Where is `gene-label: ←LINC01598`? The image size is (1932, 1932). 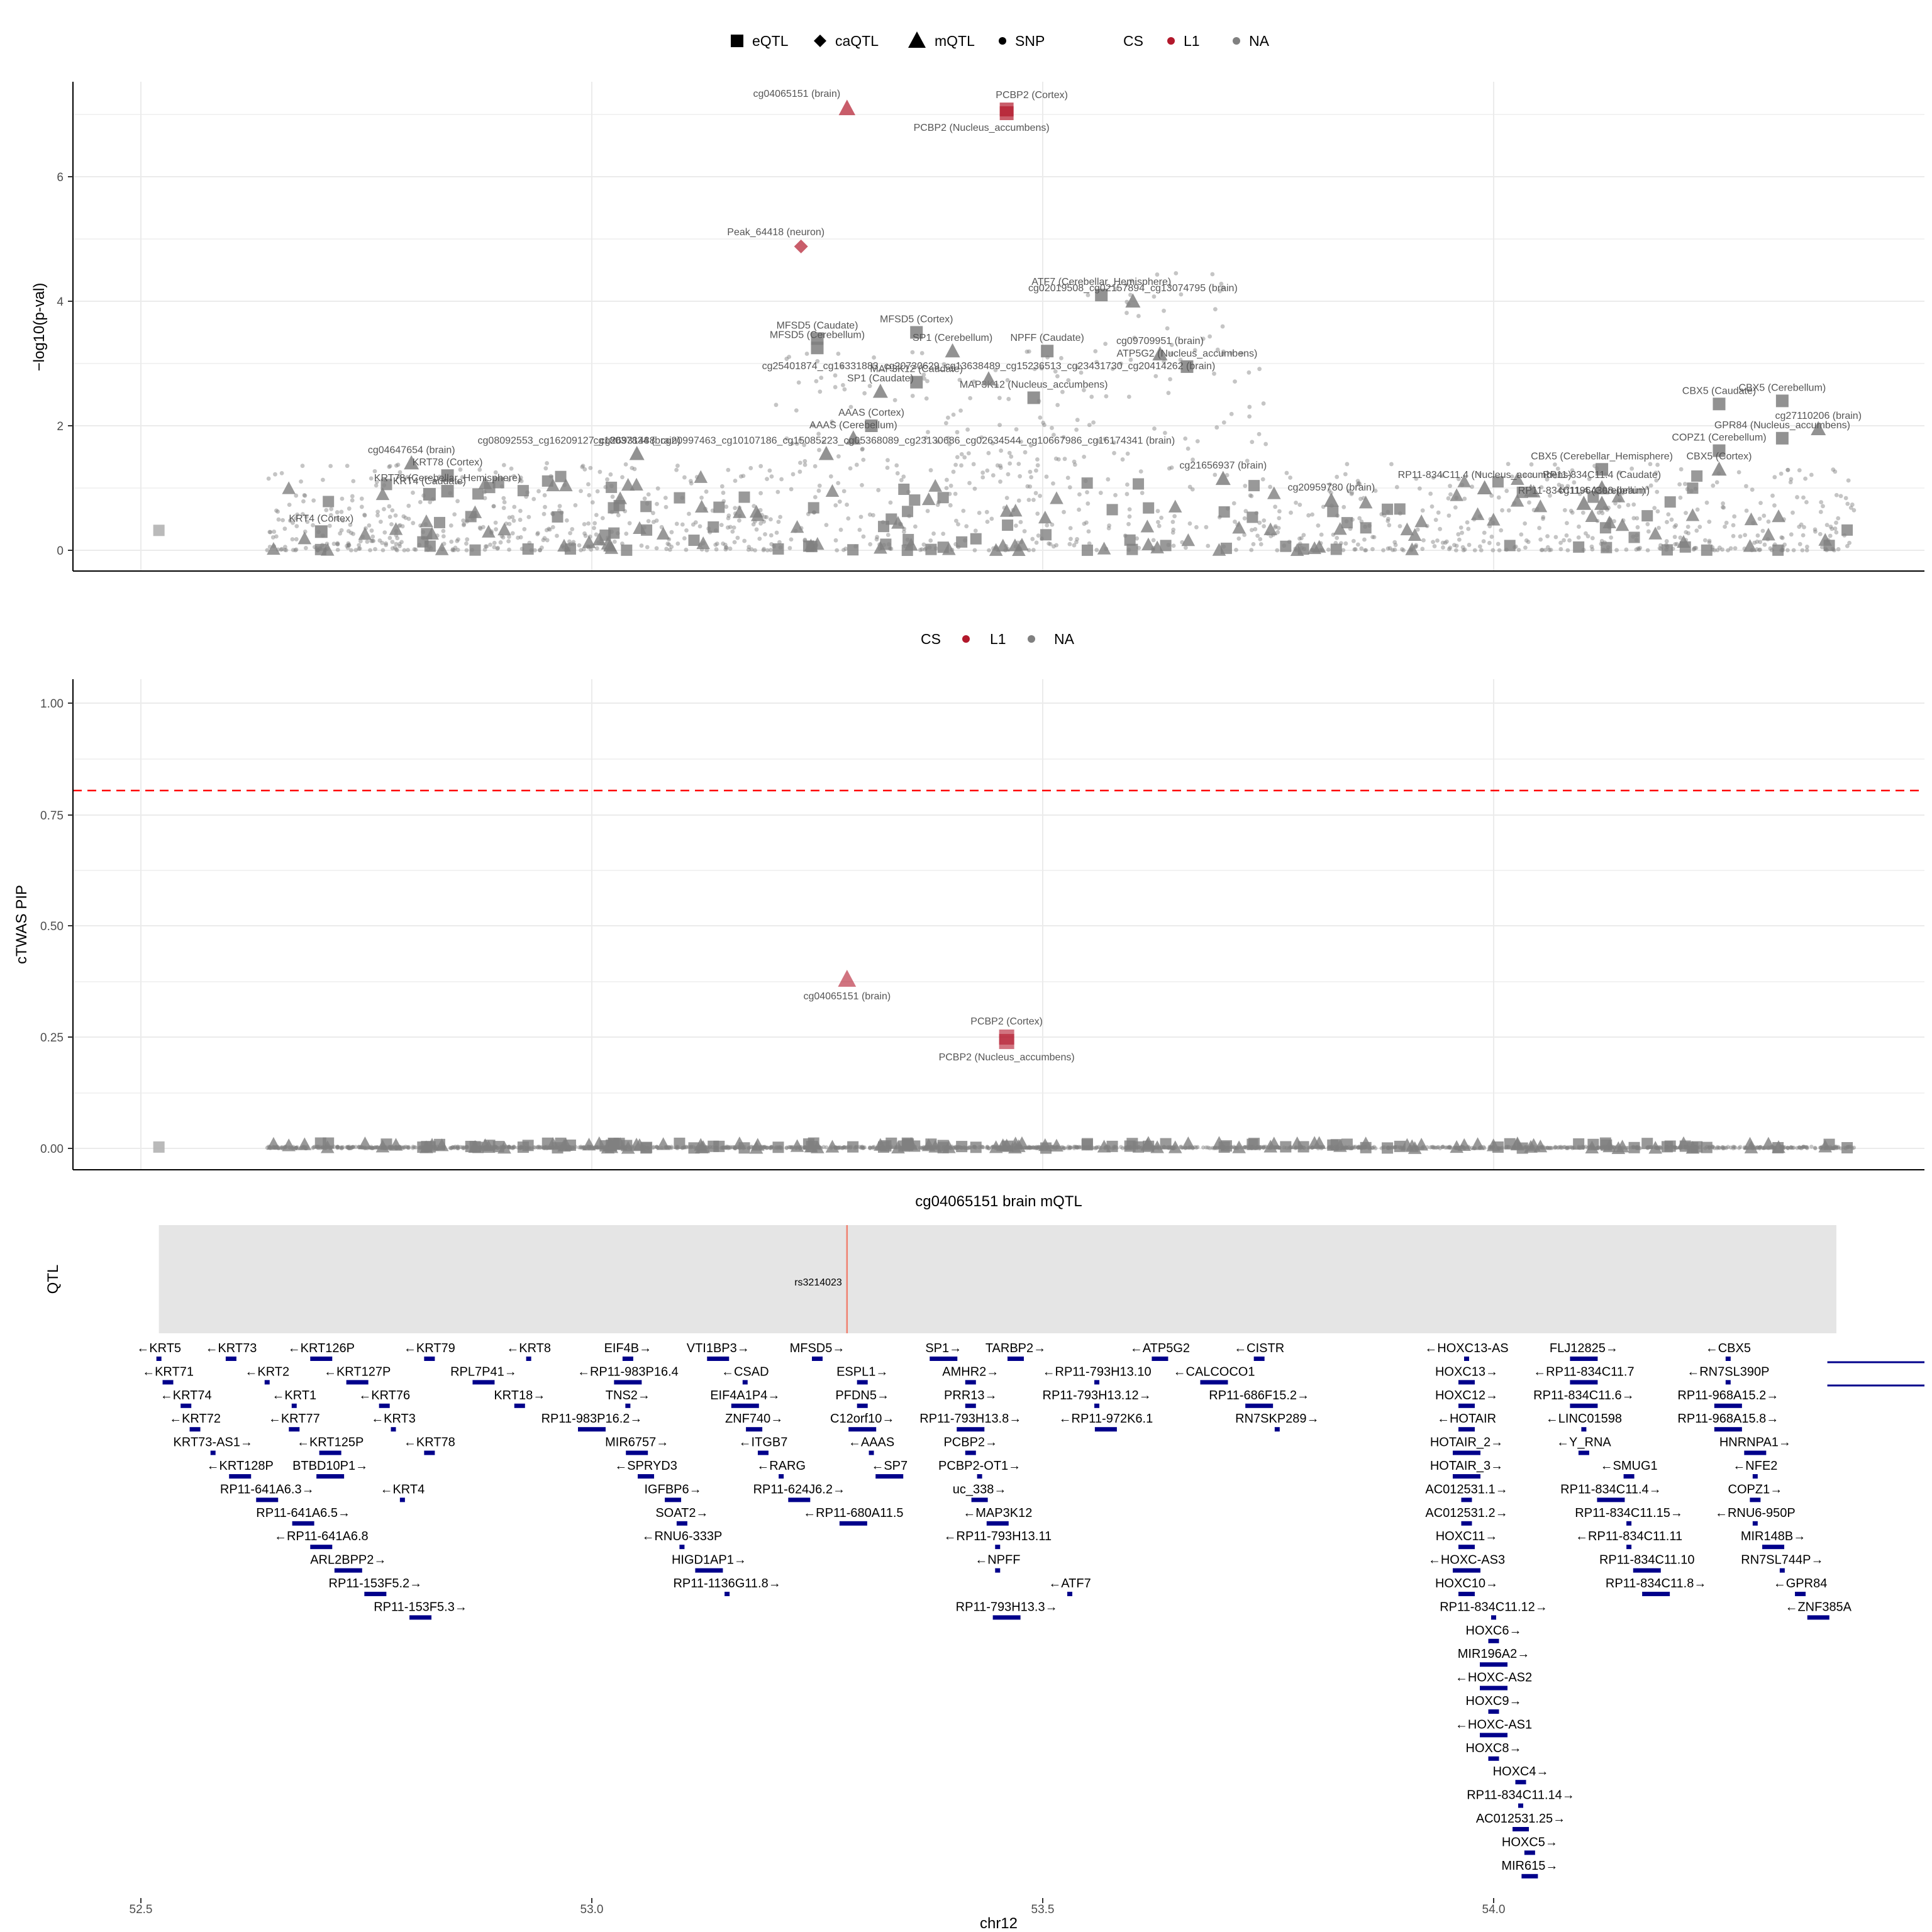
gene-label: ←LINC01598 is located at coordinates (1584, 1419).